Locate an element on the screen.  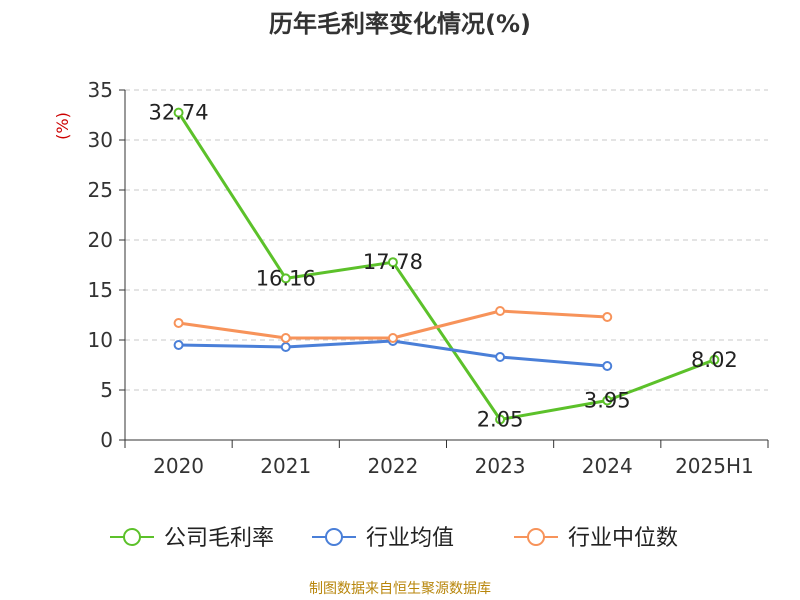
legend-item: 行业均值 is located at coordinates (383, 538).